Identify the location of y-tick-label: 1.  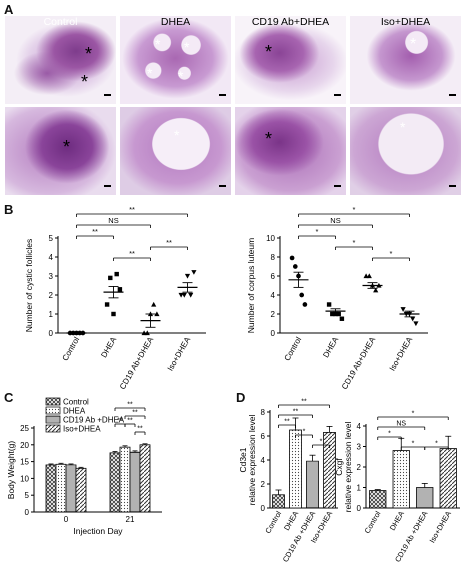
(359, 488).